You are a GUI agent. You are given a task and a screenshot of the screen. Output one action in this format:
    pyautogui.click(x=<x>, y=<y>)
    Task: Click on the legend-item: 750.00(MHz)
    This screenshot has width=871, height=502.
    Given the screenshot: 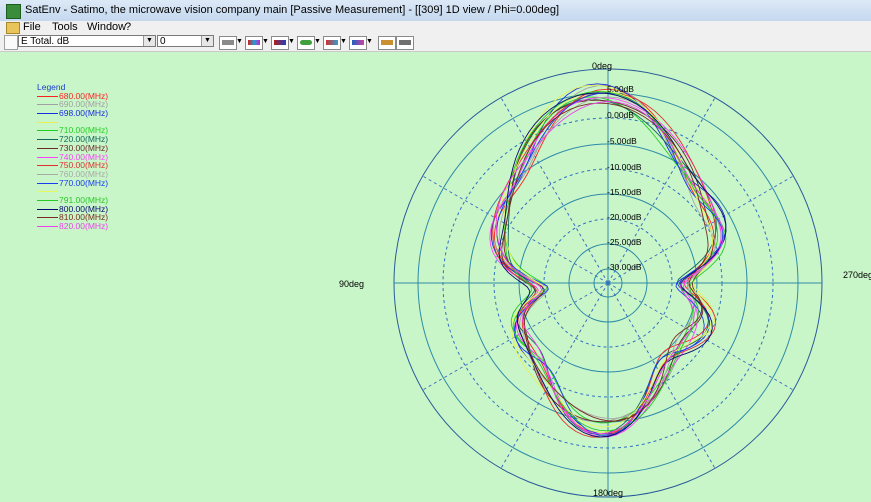 What is the action you would take?
    pyautogui.click(x=72, y=165)
    